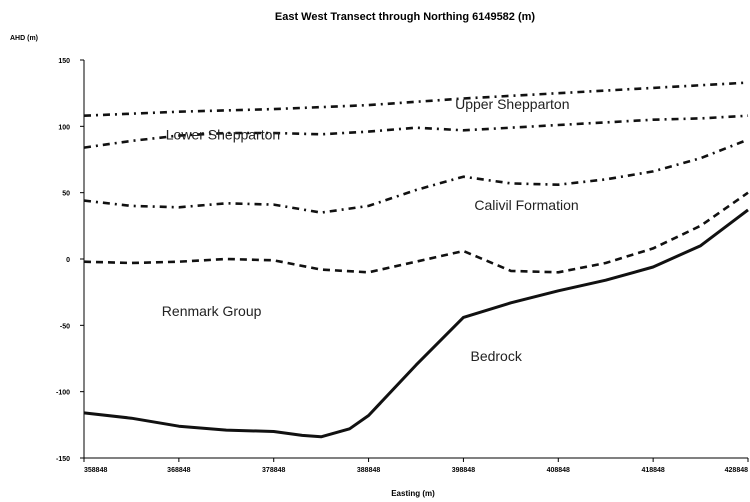 The height and width of the screenshot is (502, 750). I want to click on x-tick-label: 378848, so click(273, 470).